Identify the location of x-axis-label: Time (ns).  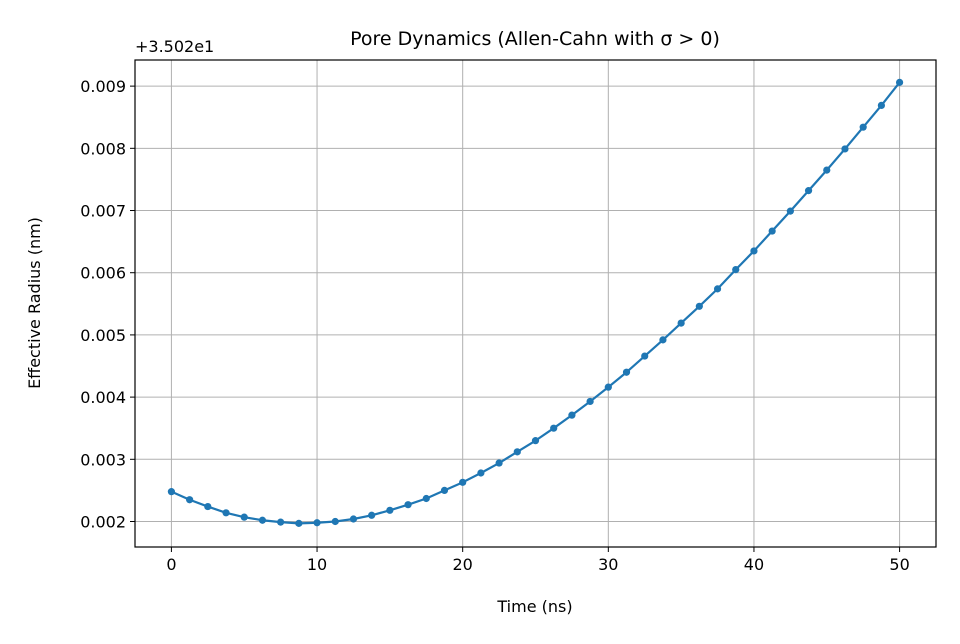
(534, 606).